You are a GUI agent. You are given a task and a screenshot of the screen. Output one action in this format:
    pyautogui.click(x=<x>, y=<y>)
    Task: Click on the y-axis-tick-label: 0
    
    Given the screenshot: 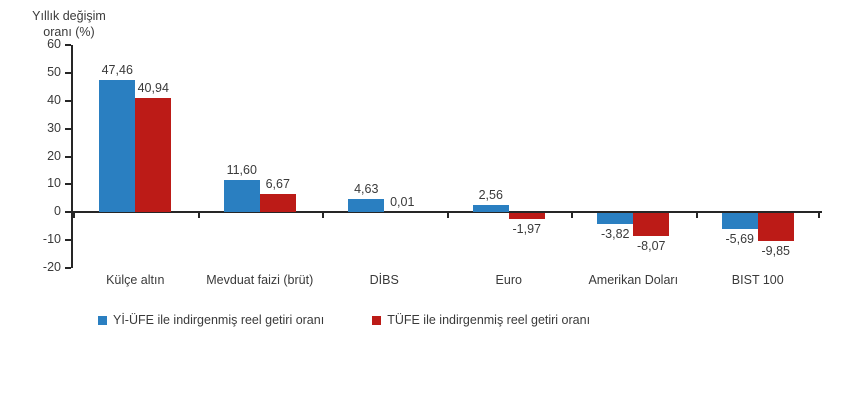 What is the action you would take?
    pyautogui.click(x=57, y=211)
    